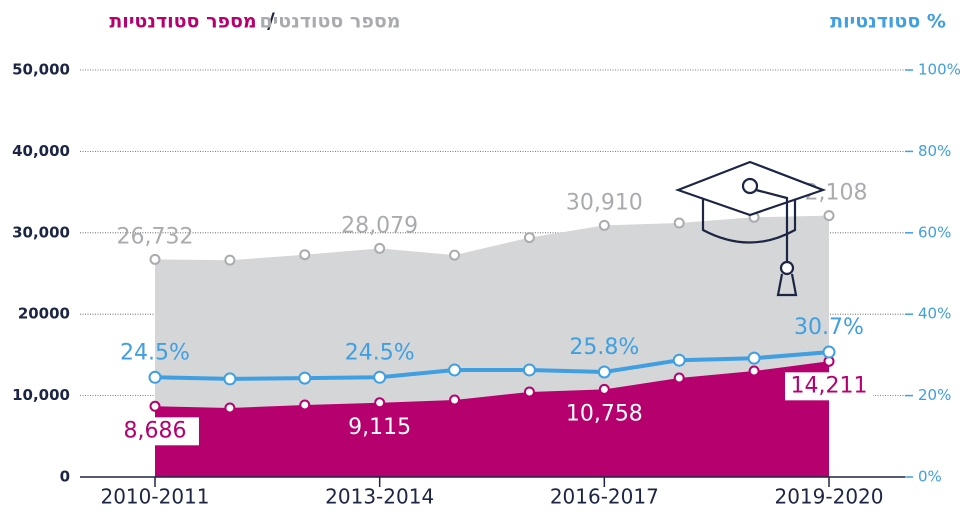 The image size is (963, 514). What do you see at coordinates (604, 413) in the screenshot?
I see `value-label: 10,758` at bounding box center [604, 413].